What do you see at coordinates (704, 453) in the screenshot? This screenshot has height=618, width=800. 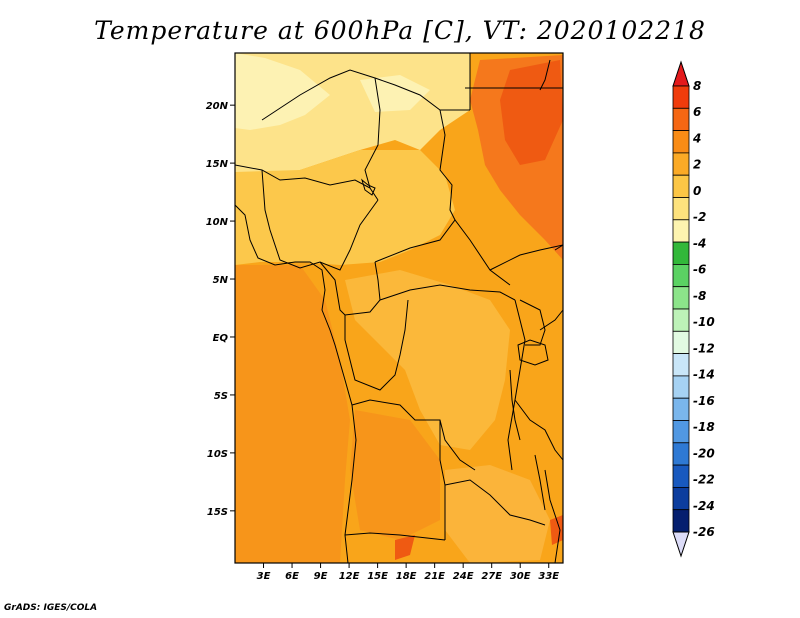 I see `colorbar-label: -20` at bounding box center [704, 453].